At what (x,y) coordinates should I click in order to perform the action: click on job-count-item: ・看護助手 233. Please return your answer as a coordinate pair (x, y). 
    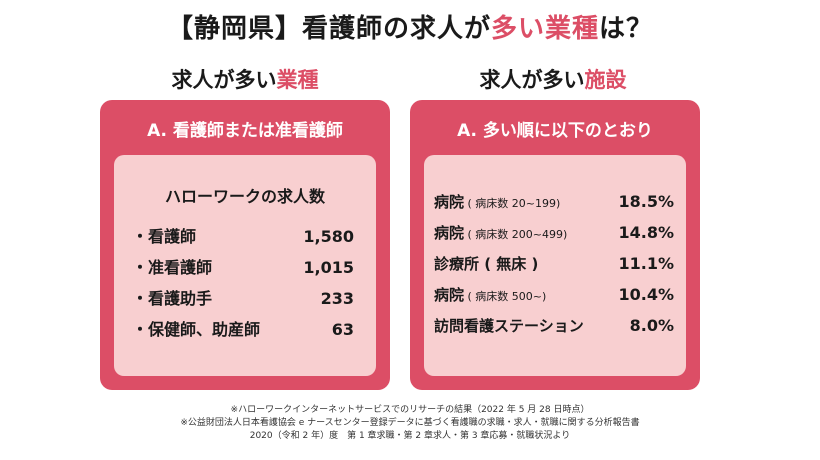
    Looking at the image, I should click on (243, 300).